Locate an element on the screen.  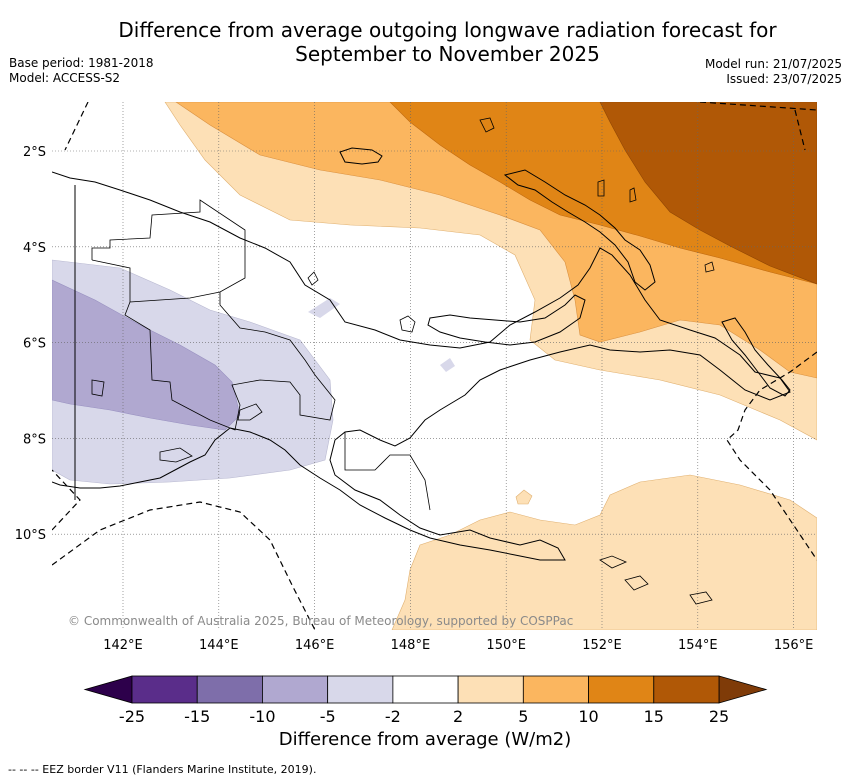
model-run: Model run: 21/07/2025 is located at coordinates (773, 64).